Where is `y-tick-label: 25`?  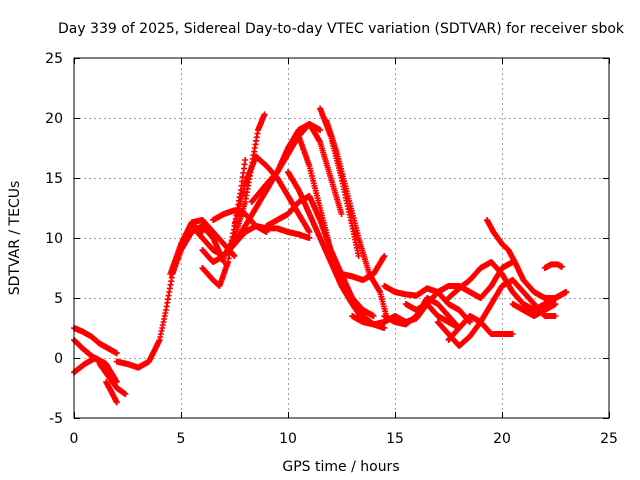
y-tick-label: 25 is located at coordinates (54, 59).